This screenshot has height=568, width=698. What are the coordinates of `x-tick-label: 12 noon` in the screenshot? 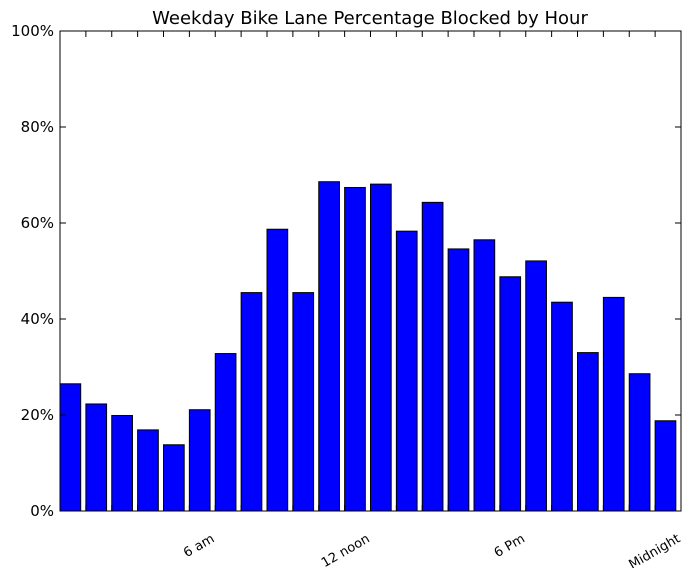 It's located at (345, 549).